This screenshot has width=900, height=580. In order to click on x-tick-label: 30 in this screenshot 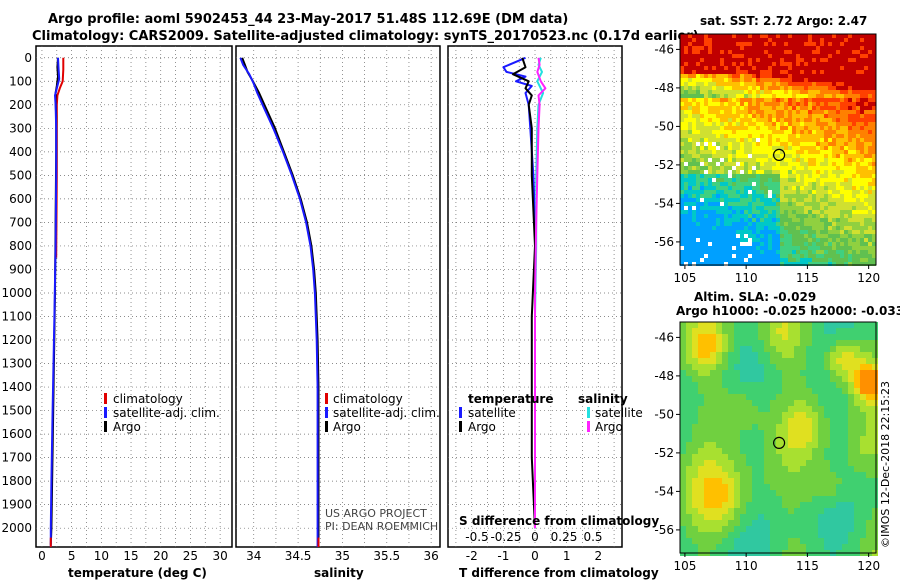, I will do `click(219, 556)`.